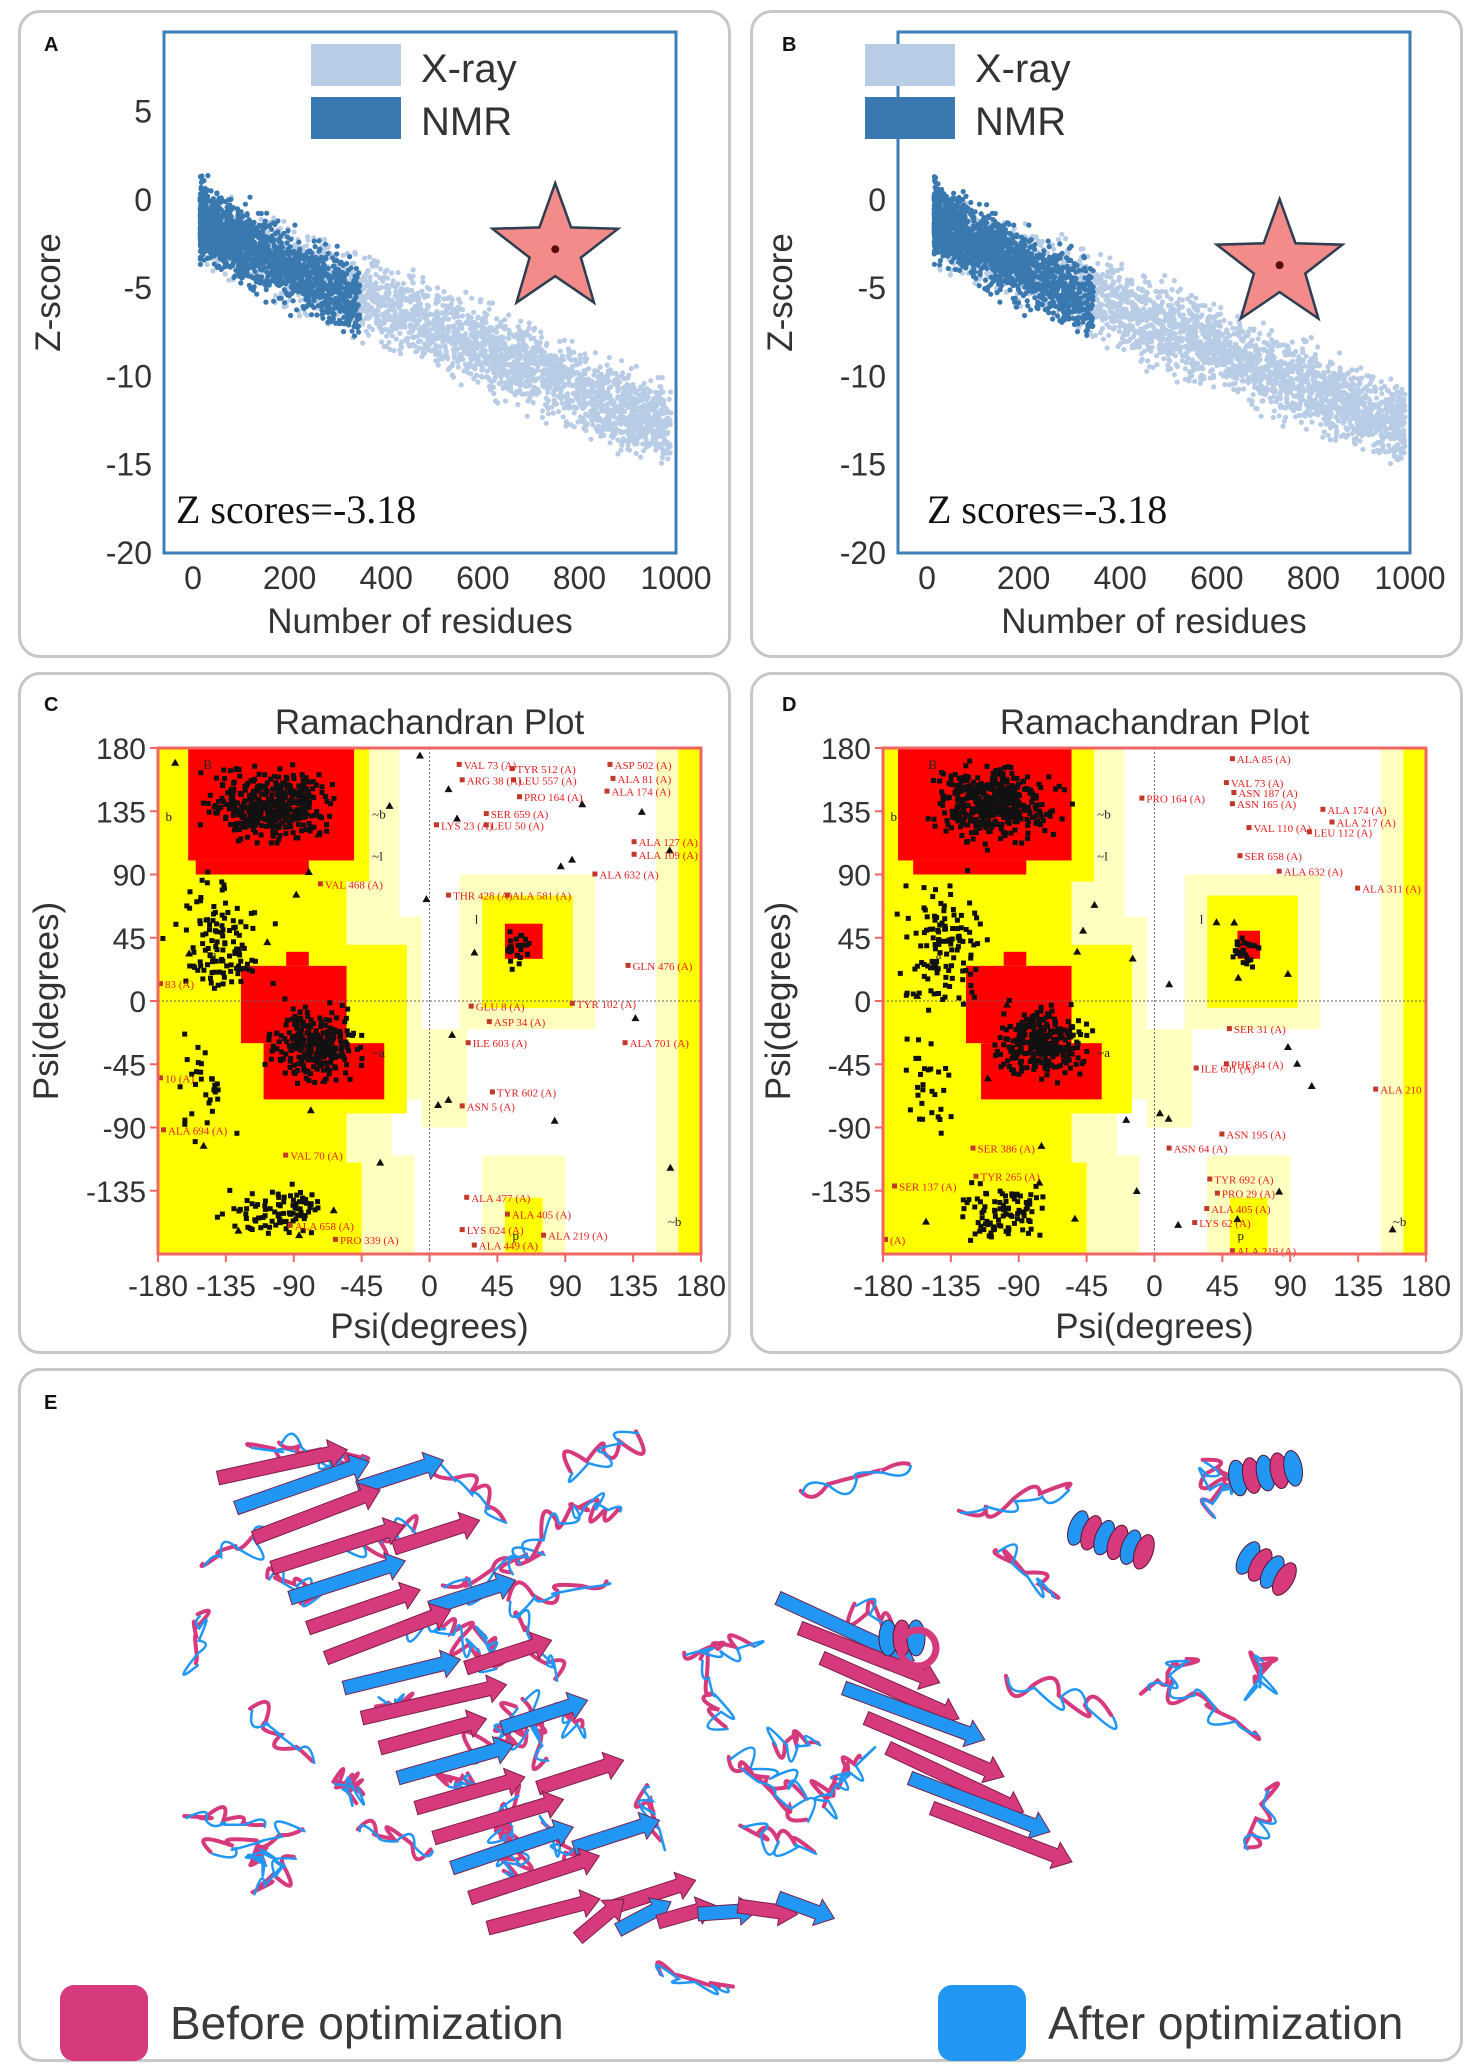  What do you see at coordinates (51, 1403) in the screenshot?
I see `panel-label-e: E` at bounding box center [51, 1403].